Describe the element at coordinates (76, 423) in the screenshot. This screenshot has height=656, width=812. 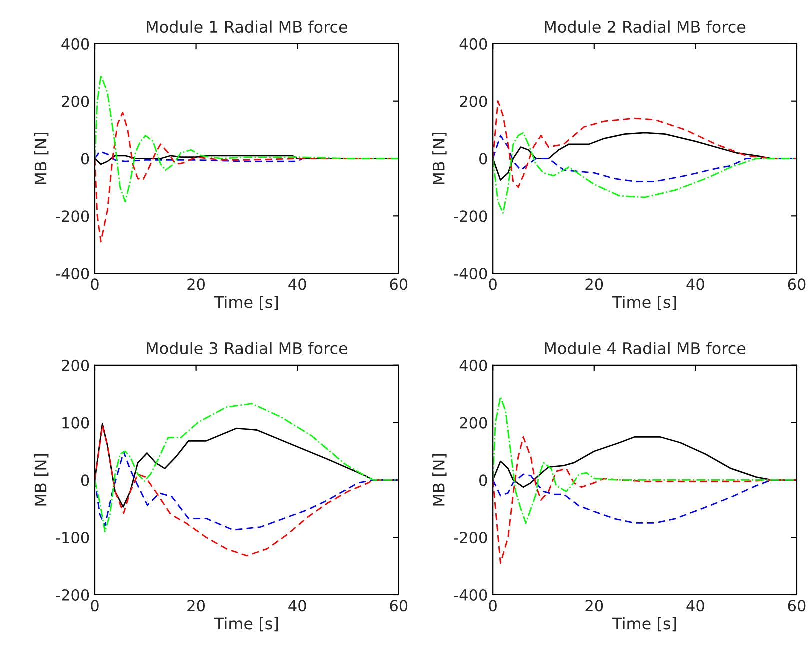
I see `y-tick-label: 100` at that location.